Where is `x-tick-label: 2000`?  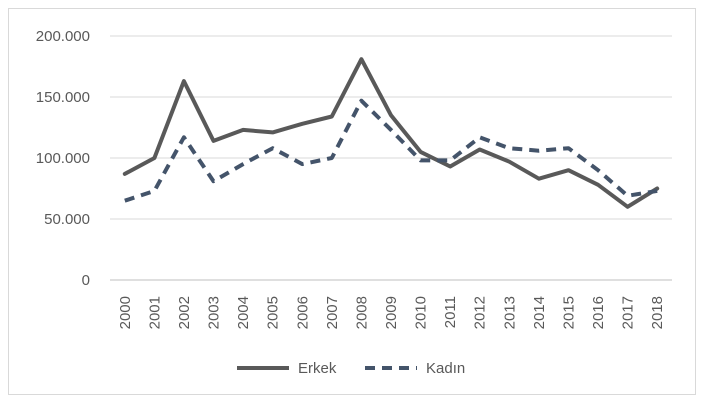 x-tick-label: 2000 is located at coordinates (125, 312).